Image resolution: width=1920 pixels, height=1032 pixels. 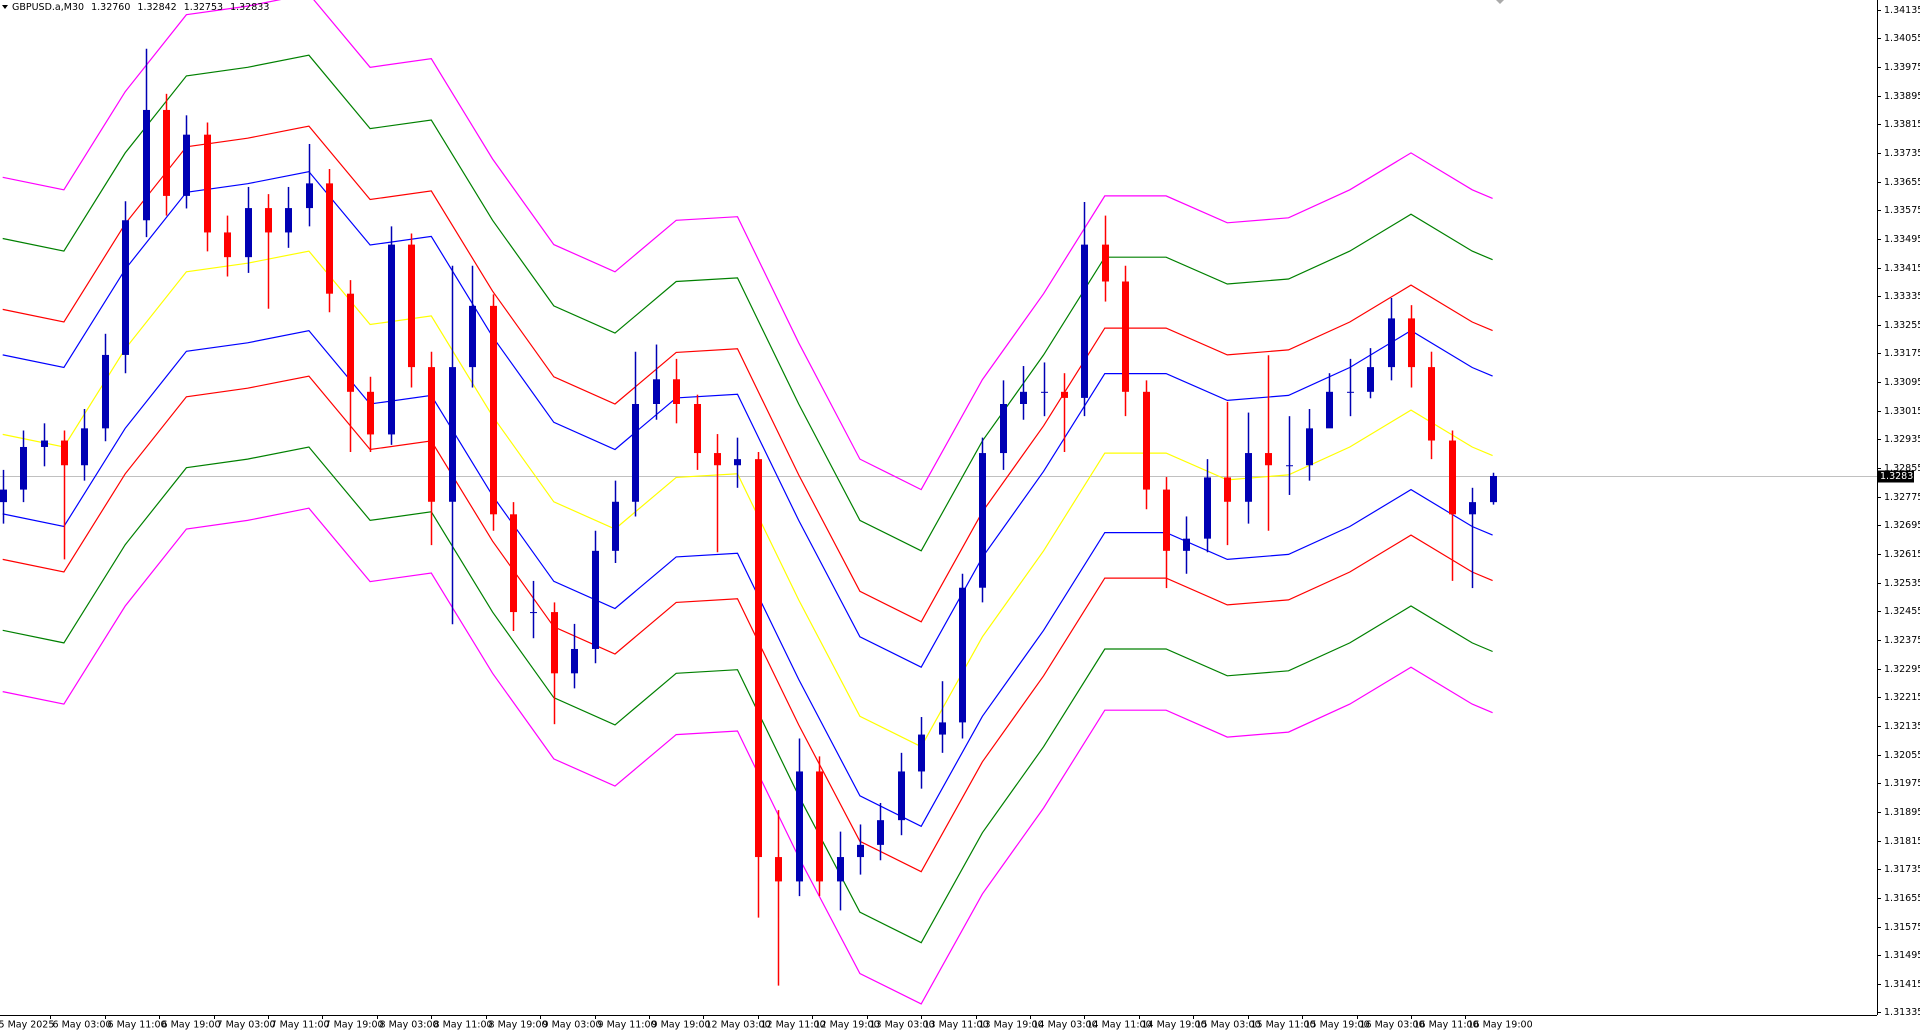 What do you see at coordinates (1902, 869) in the screenshot?
I see `y-tick-label: 1.31735` at bounding box center [1902, 869].